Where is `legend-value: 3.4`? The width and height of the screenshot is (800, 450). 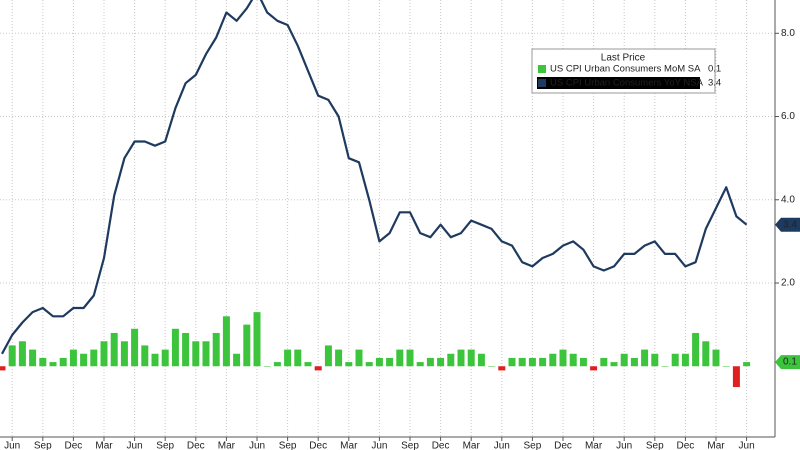 legend-value: 3.4 is located at coordinates (714, 83).